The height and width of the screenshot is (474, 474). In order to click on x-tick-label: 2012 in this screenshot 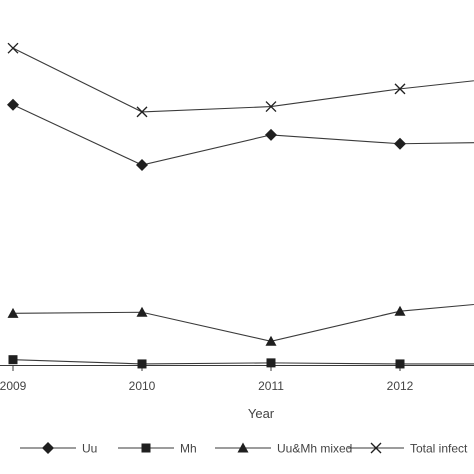, I will do `click(400, 386)`.